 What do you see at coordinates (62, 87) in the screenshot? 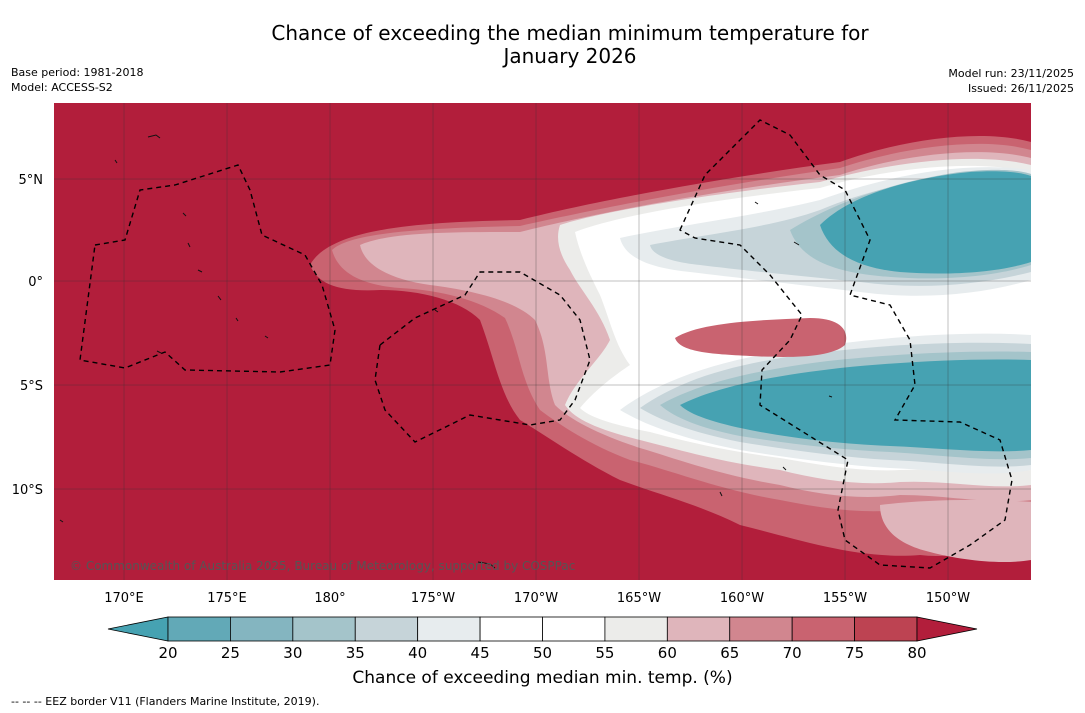
I see `model-name: Model: ACCESS-S2` at bounding box center [62, 87].